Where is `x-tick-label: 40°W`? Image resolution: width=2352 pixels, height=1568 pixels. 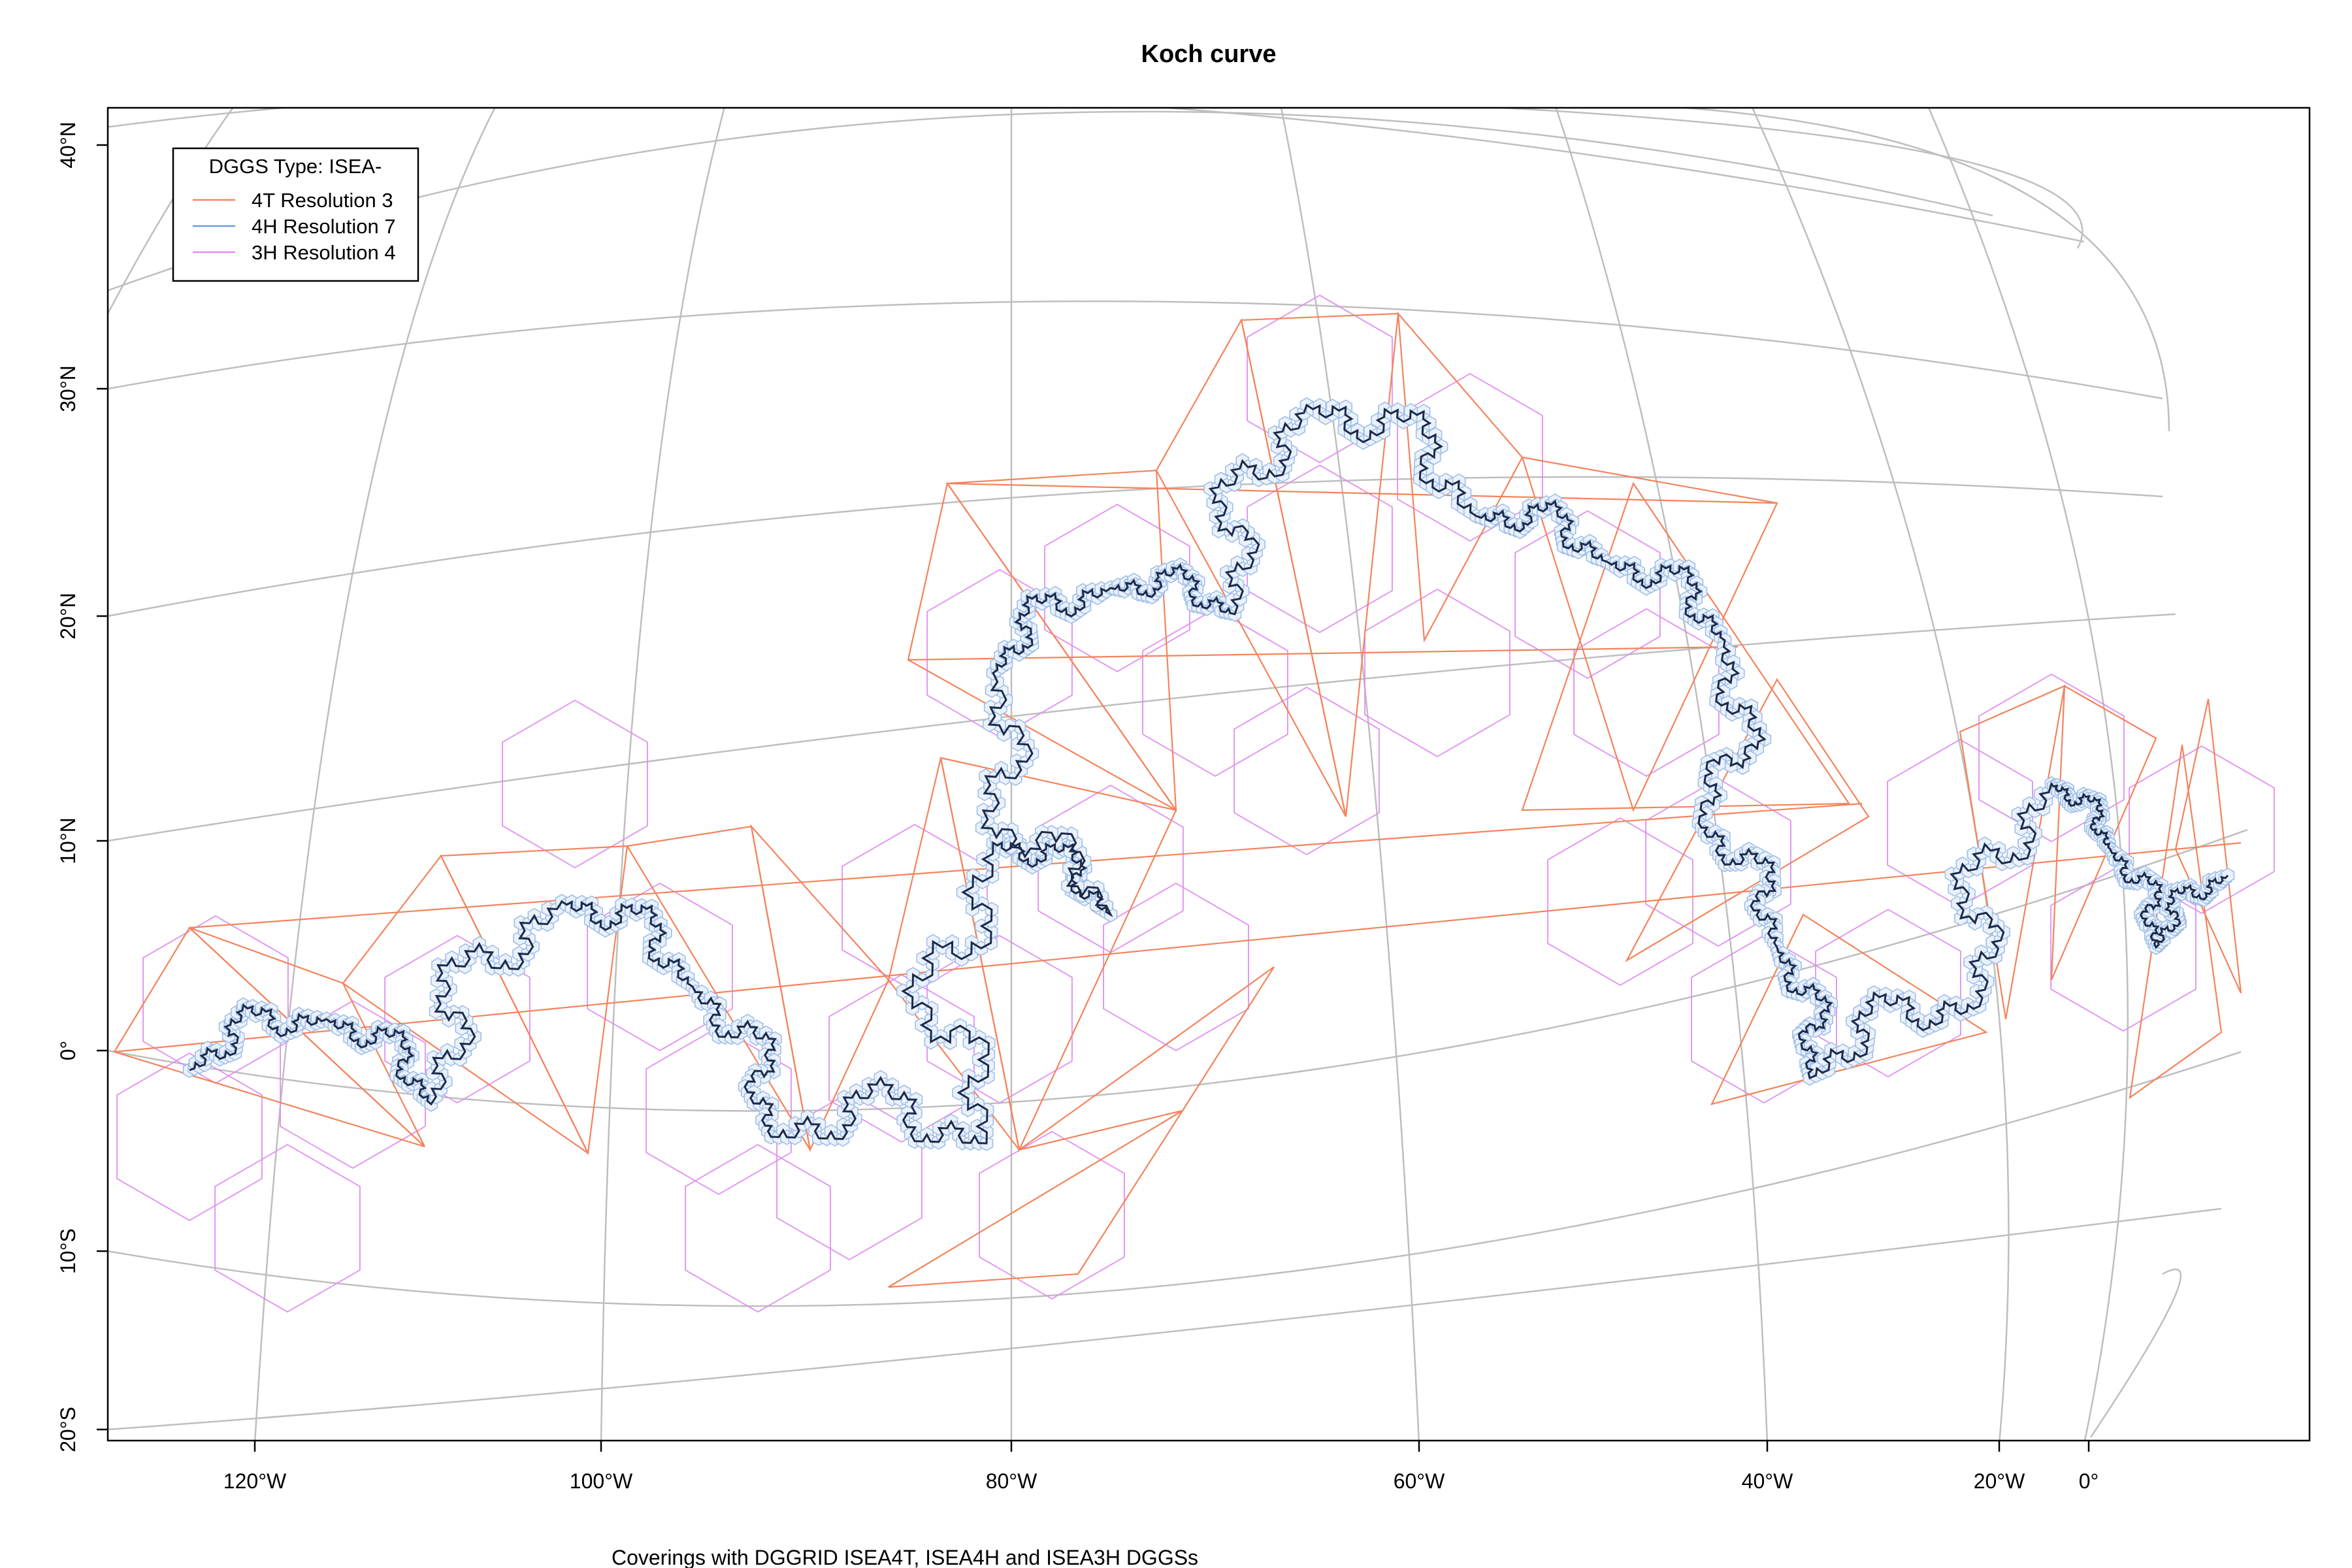 x-tick-label: 40°W is located at coordinates (1767, 1481).